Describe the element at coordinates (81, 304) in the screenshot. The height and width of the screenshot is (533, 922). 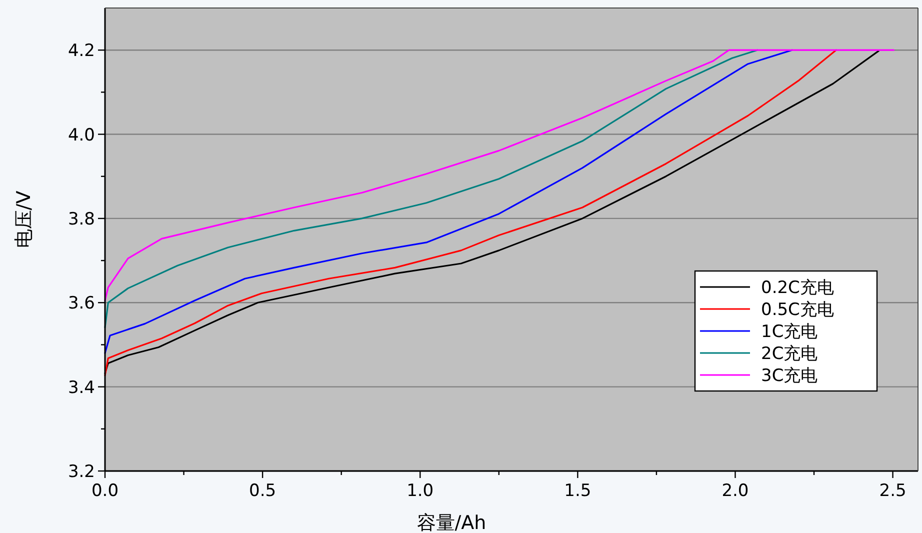
I see `y-tick-label: 3.6` at that location.